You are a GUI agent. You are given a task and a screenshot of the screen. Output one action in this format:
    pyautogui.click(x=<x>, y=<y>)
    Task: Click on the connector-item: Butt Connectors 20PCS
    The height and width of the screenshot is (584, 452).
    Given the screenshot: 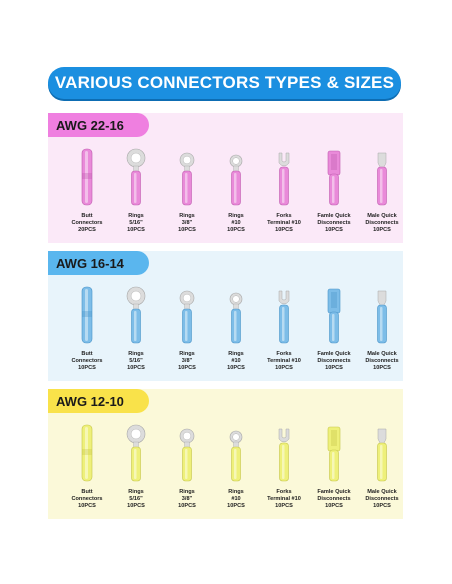 What is the action you would take?
    pyautogui.click(x=87, y=191)
    